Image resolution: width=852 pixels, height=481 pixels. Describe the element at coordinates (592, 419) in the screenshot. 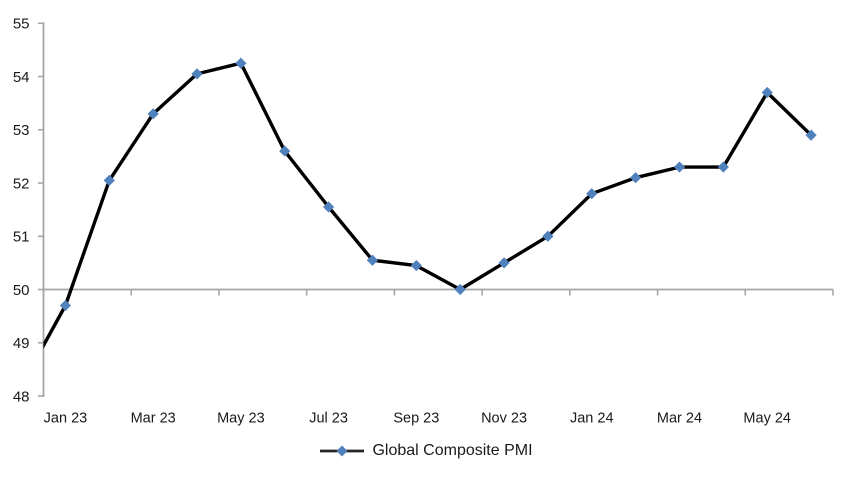

I see `x-axis-tick-label: Jan 24` at that location.